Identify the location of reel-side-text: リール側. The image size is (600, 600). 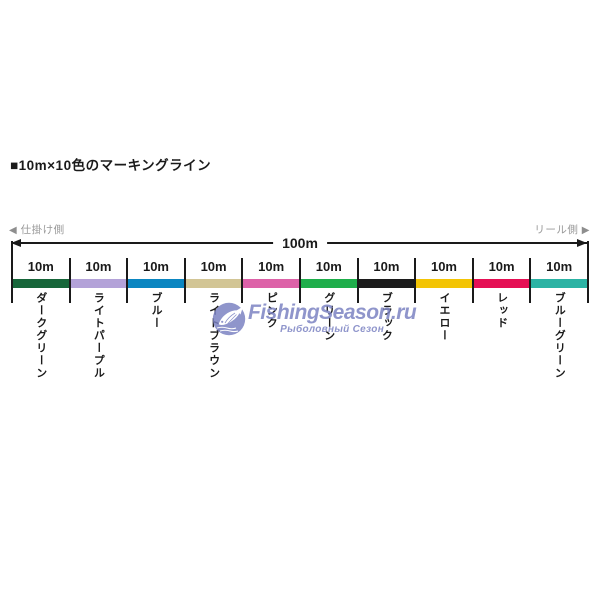
(556, 230).